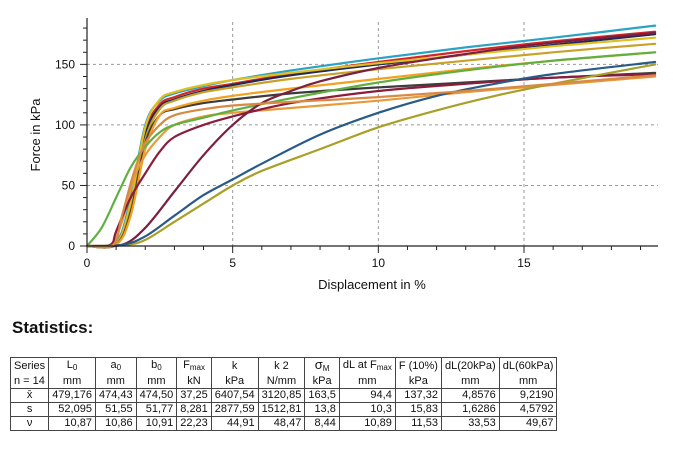  Describe the element at coordinates (194, 395) in the screenshot. I see `table-cell: 37,25` at that location.